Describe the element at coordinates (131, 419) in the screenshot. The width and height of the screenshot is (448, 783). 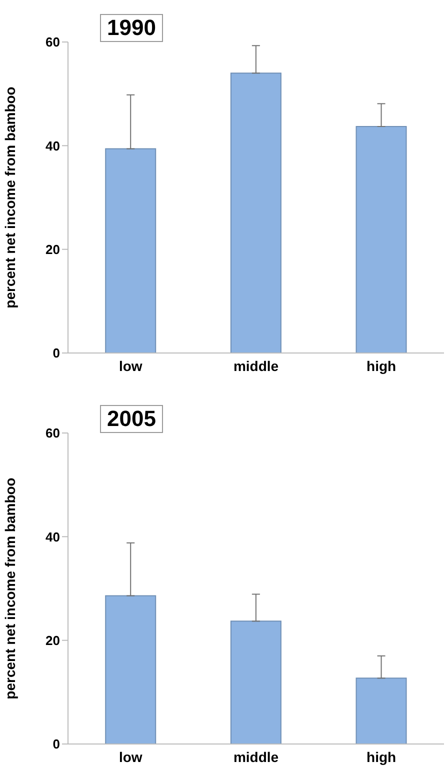
I see `chart-title: 2005` at that location.